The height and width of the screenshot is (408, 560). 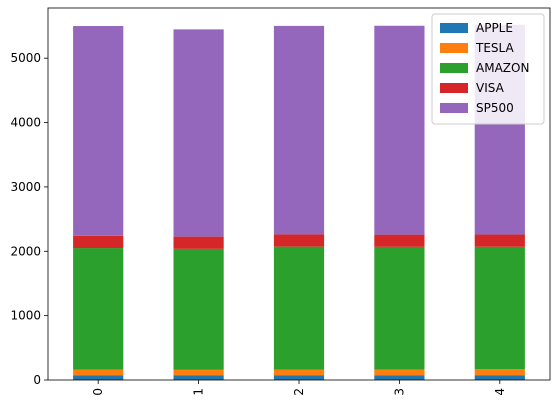 I want to click on x-tick-label: 0, so click(x=98, y=392).